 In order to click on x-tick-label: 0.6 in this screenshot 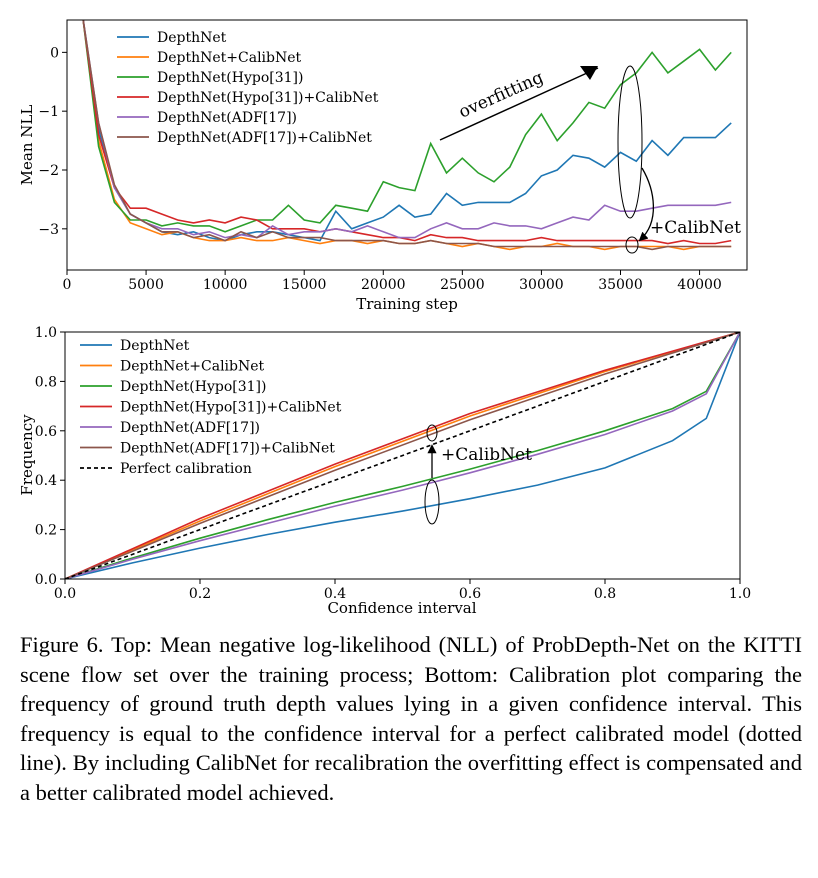, I will do `click(470, 594)`.